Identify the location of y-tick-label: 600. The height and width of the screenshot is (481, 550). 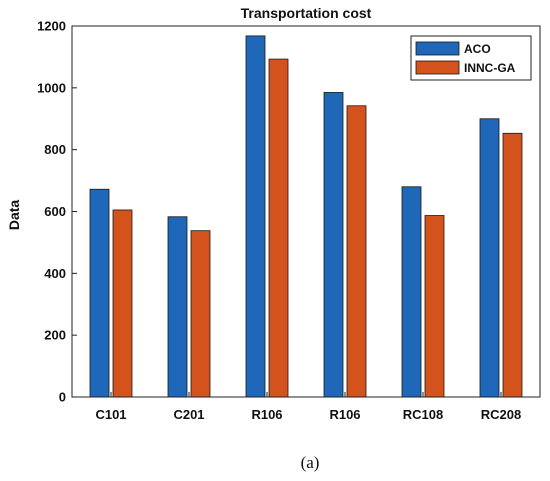
(55, 211).